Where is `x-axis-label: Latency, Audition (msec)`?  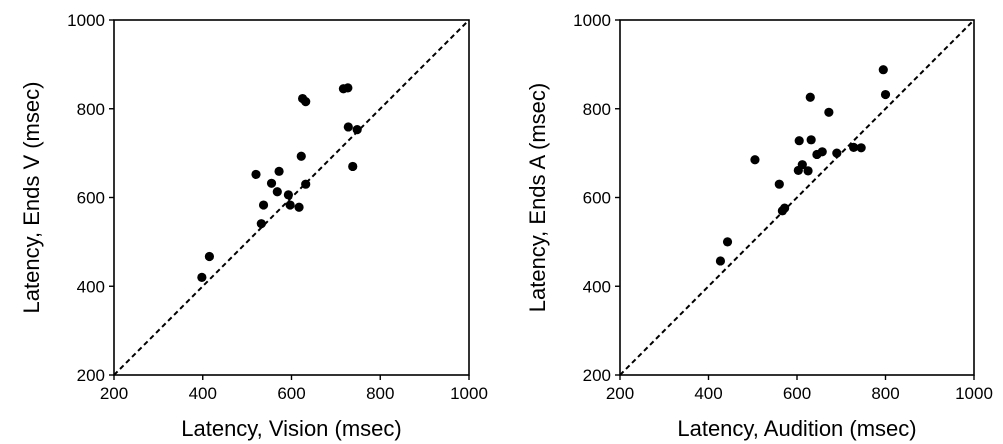 x-axis-label: Latency, Audition (msec) is located at coordinates (796, 428).